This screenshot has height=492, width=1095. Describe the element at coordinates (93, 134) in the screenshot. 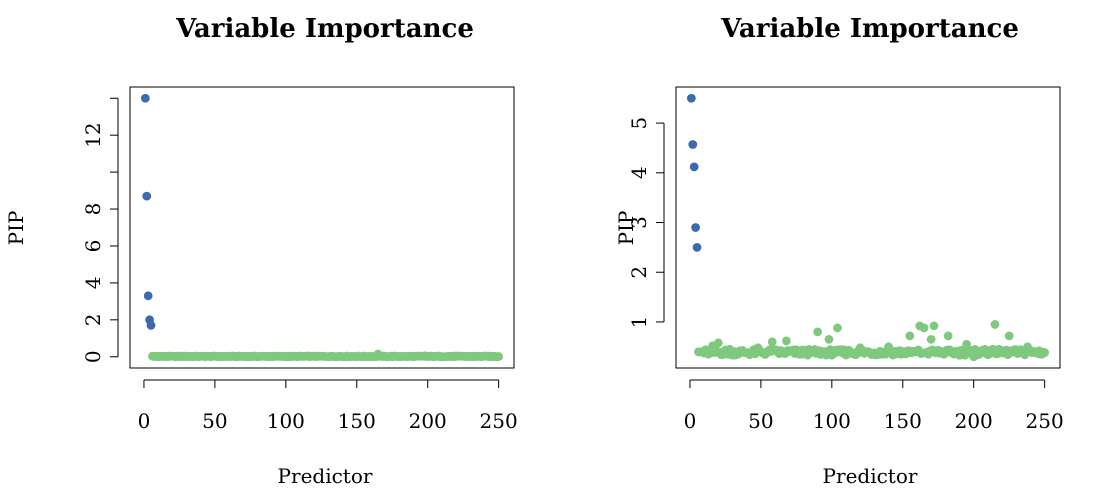

I see `y-tick-label: 12` at that location.